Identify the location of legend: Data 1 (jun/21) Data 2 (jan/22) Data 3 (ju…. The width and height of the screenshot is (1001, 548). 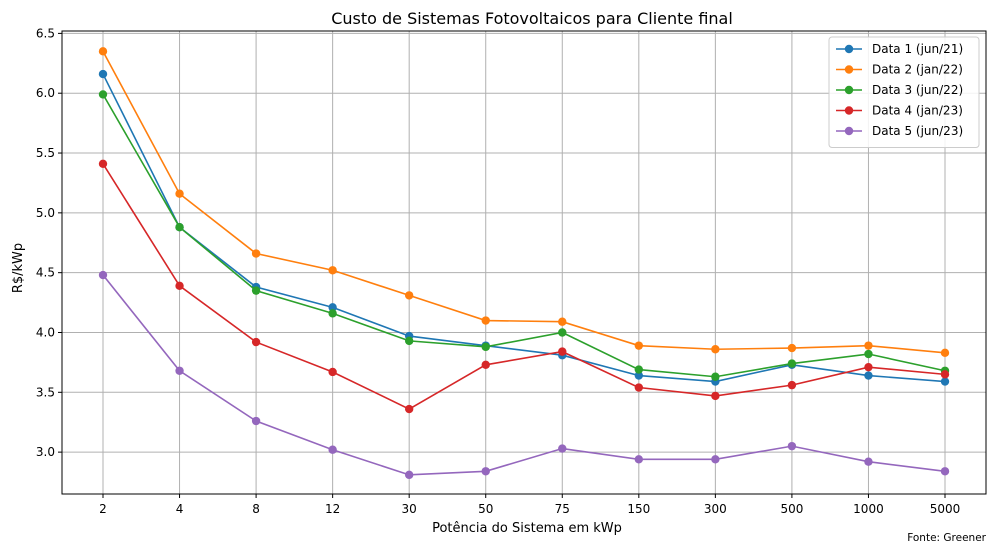
(904, 92).